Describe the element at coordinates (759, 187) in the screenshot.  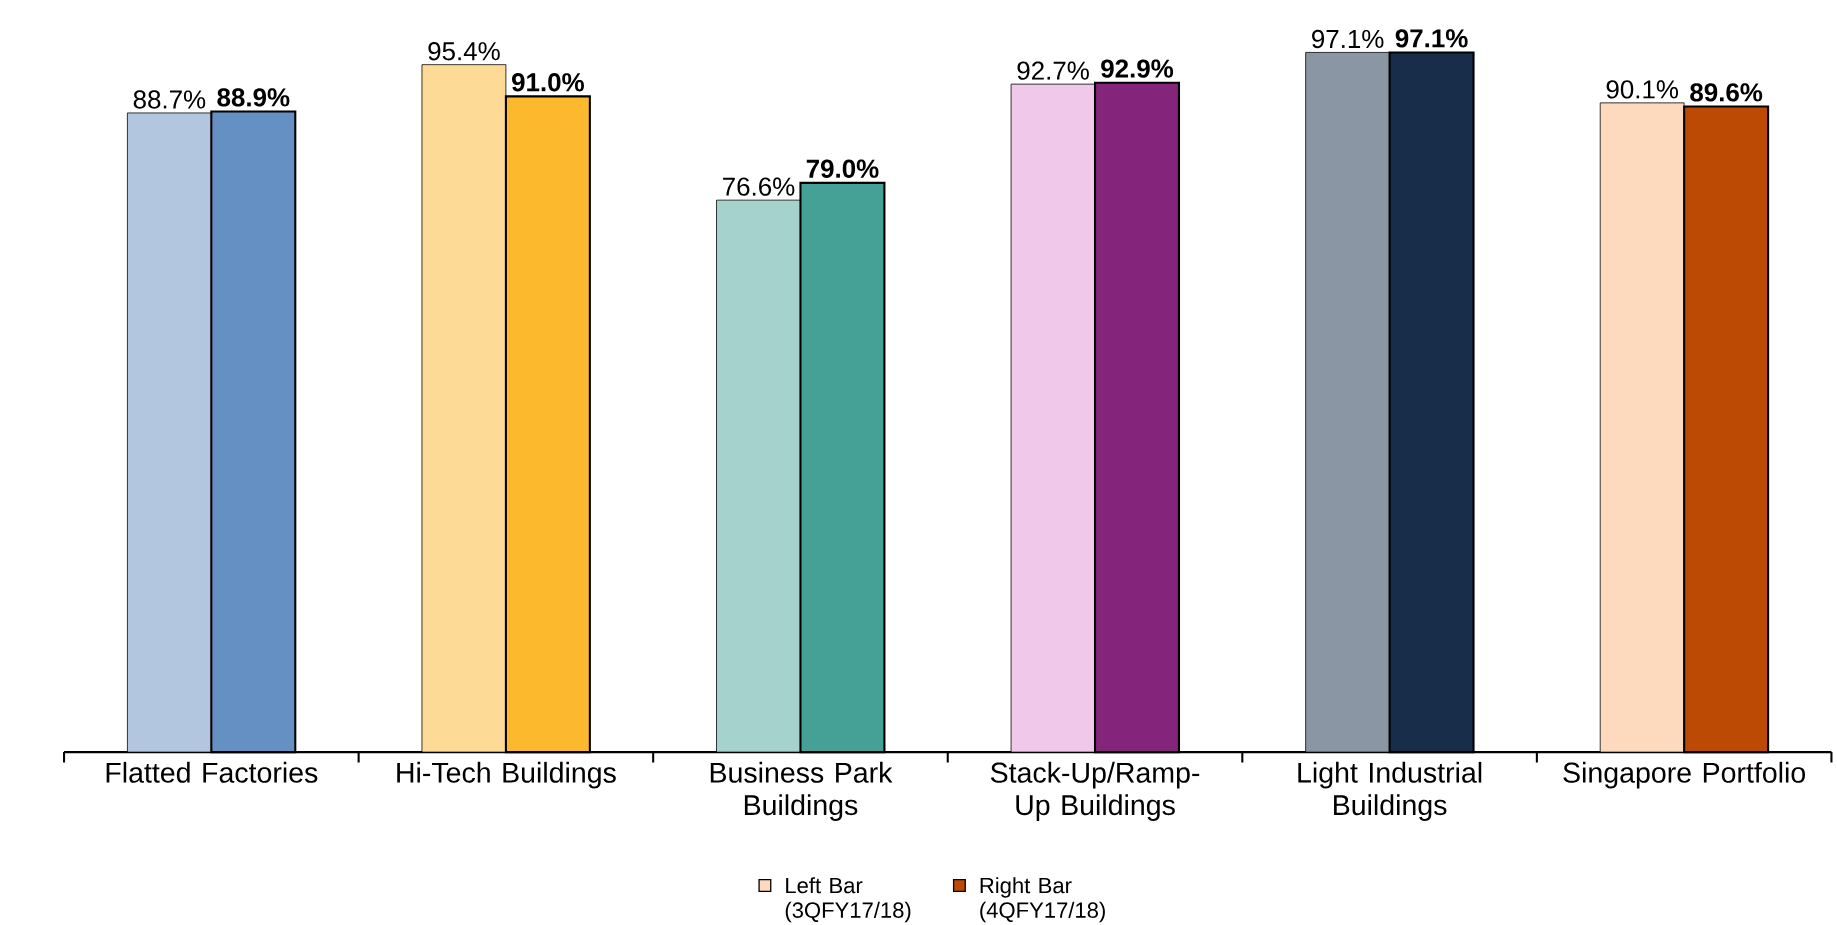
I see `data-label: 76.6%` at that location.